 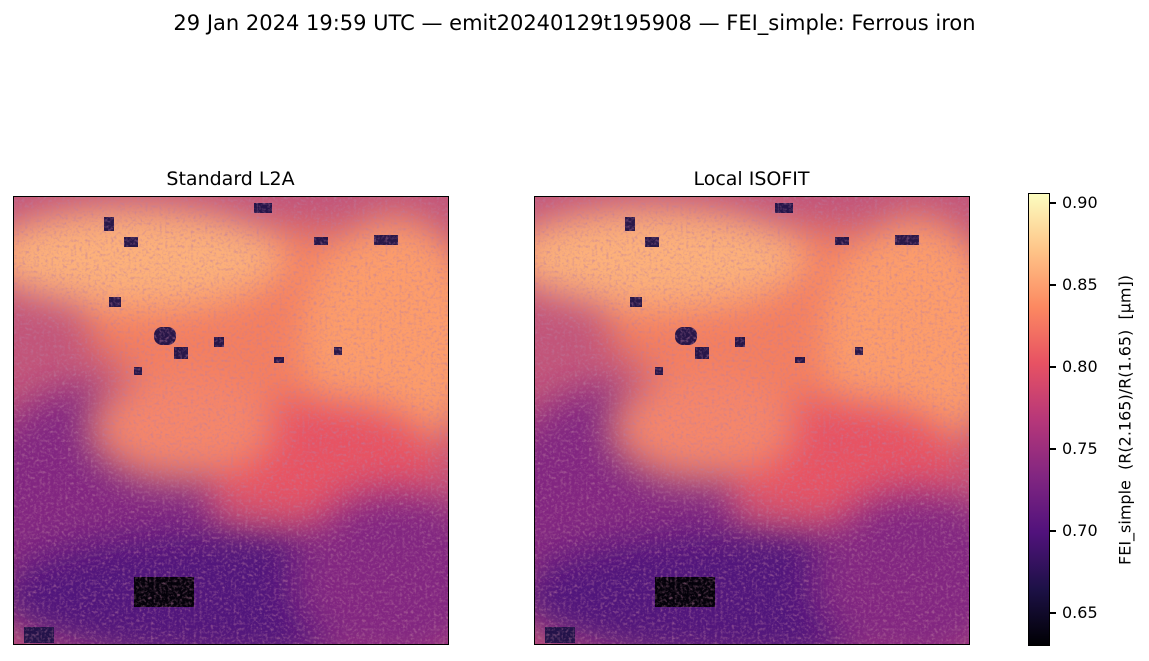 I want to click on panel-title-local-isofit: Local ISOFIT, so click(x=751, y=179).